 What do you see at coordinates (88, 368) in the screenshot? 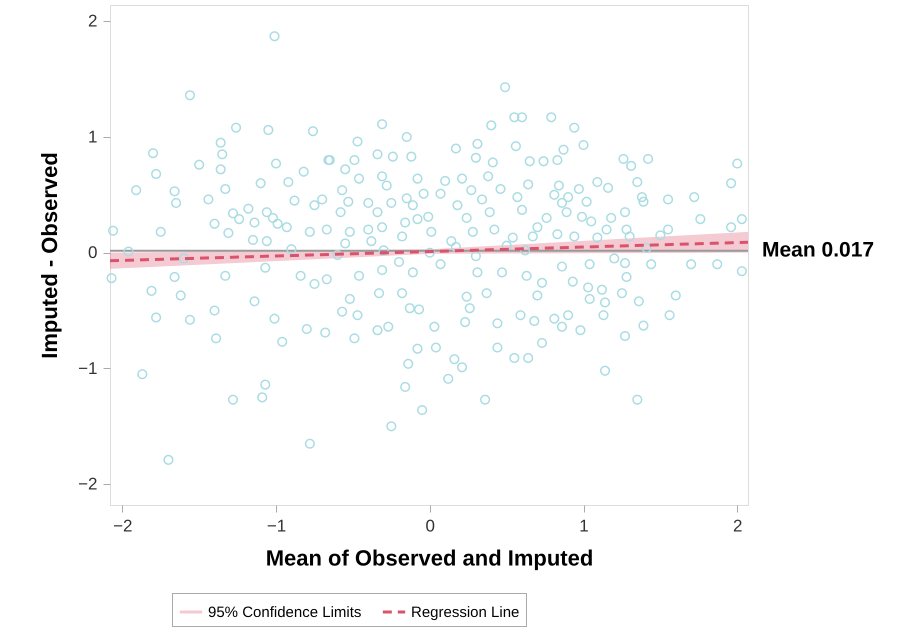
I see `y-tick-label: −1` at bounding box center [88, 368].